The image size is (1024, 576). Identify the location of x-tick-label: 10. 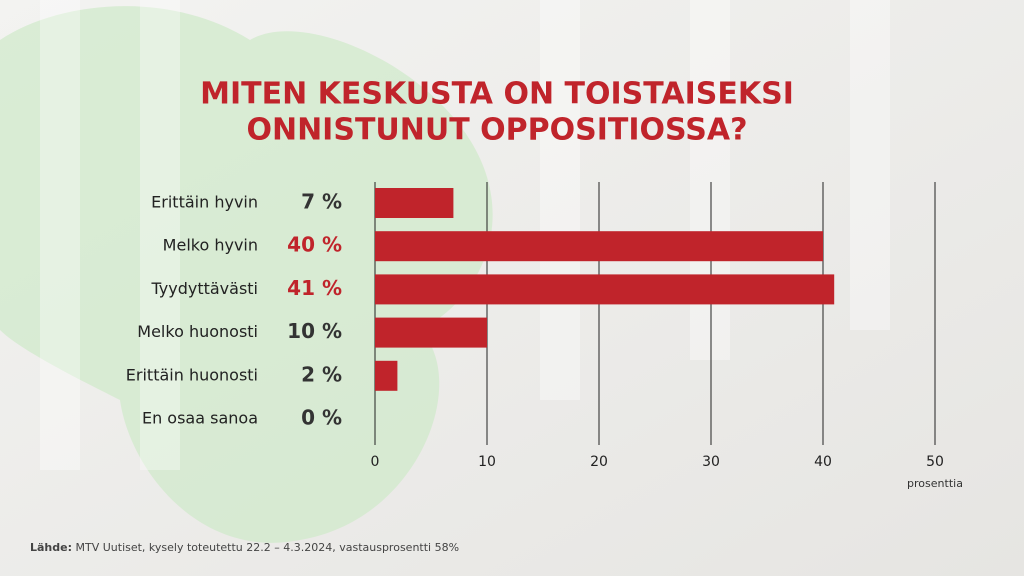
(487, 462).